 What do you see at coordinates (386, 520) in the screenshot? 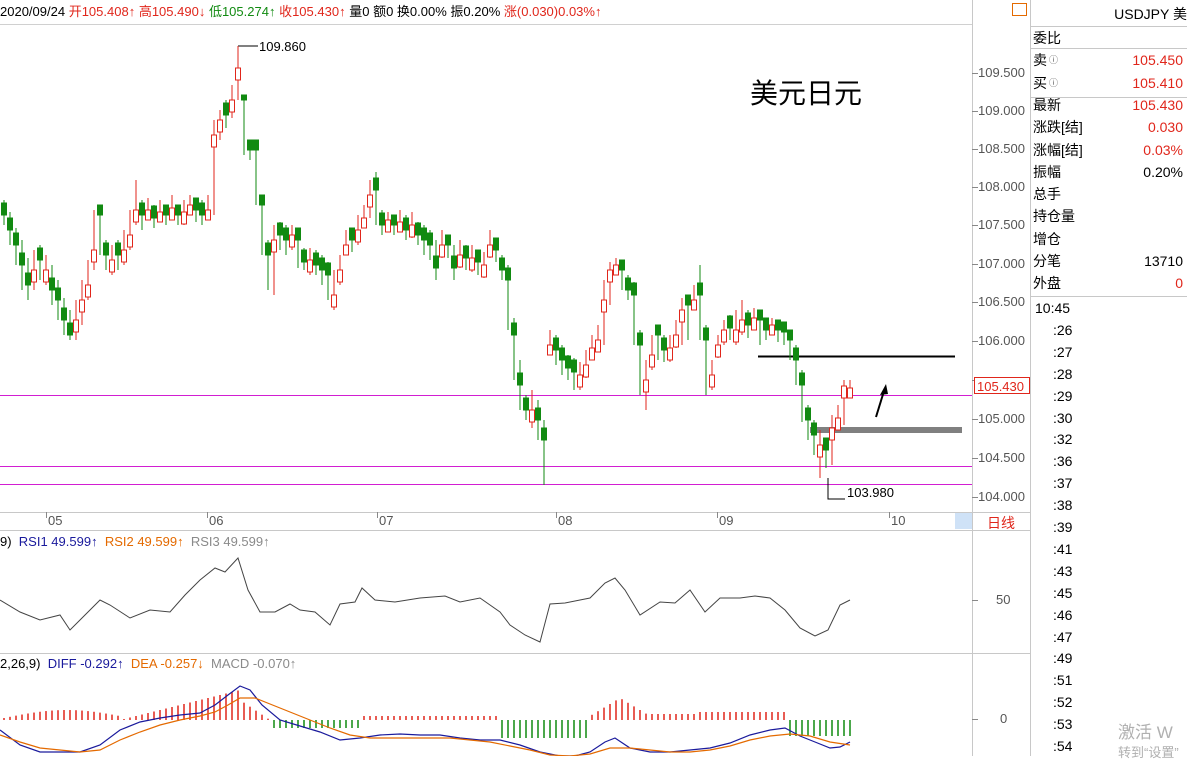
I see `date-axis-label: 07` at bounding box center [386, 520].